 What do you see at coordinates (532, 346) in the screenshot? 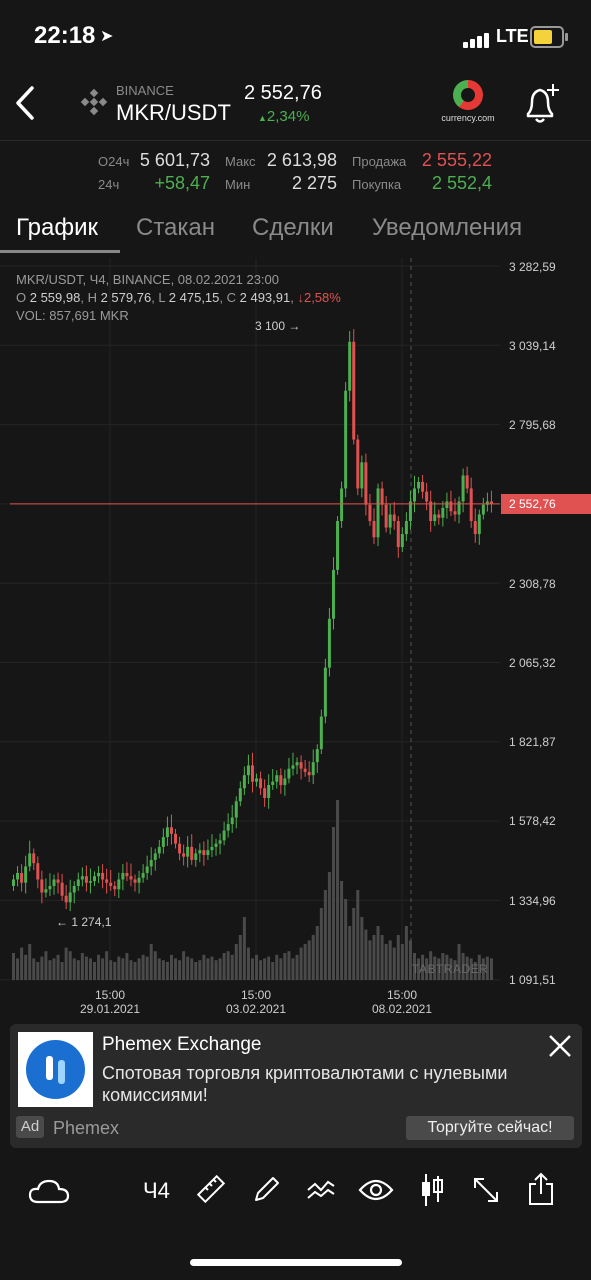
I see `y-tick: 3 039,14` at bounding box center [532, 346].